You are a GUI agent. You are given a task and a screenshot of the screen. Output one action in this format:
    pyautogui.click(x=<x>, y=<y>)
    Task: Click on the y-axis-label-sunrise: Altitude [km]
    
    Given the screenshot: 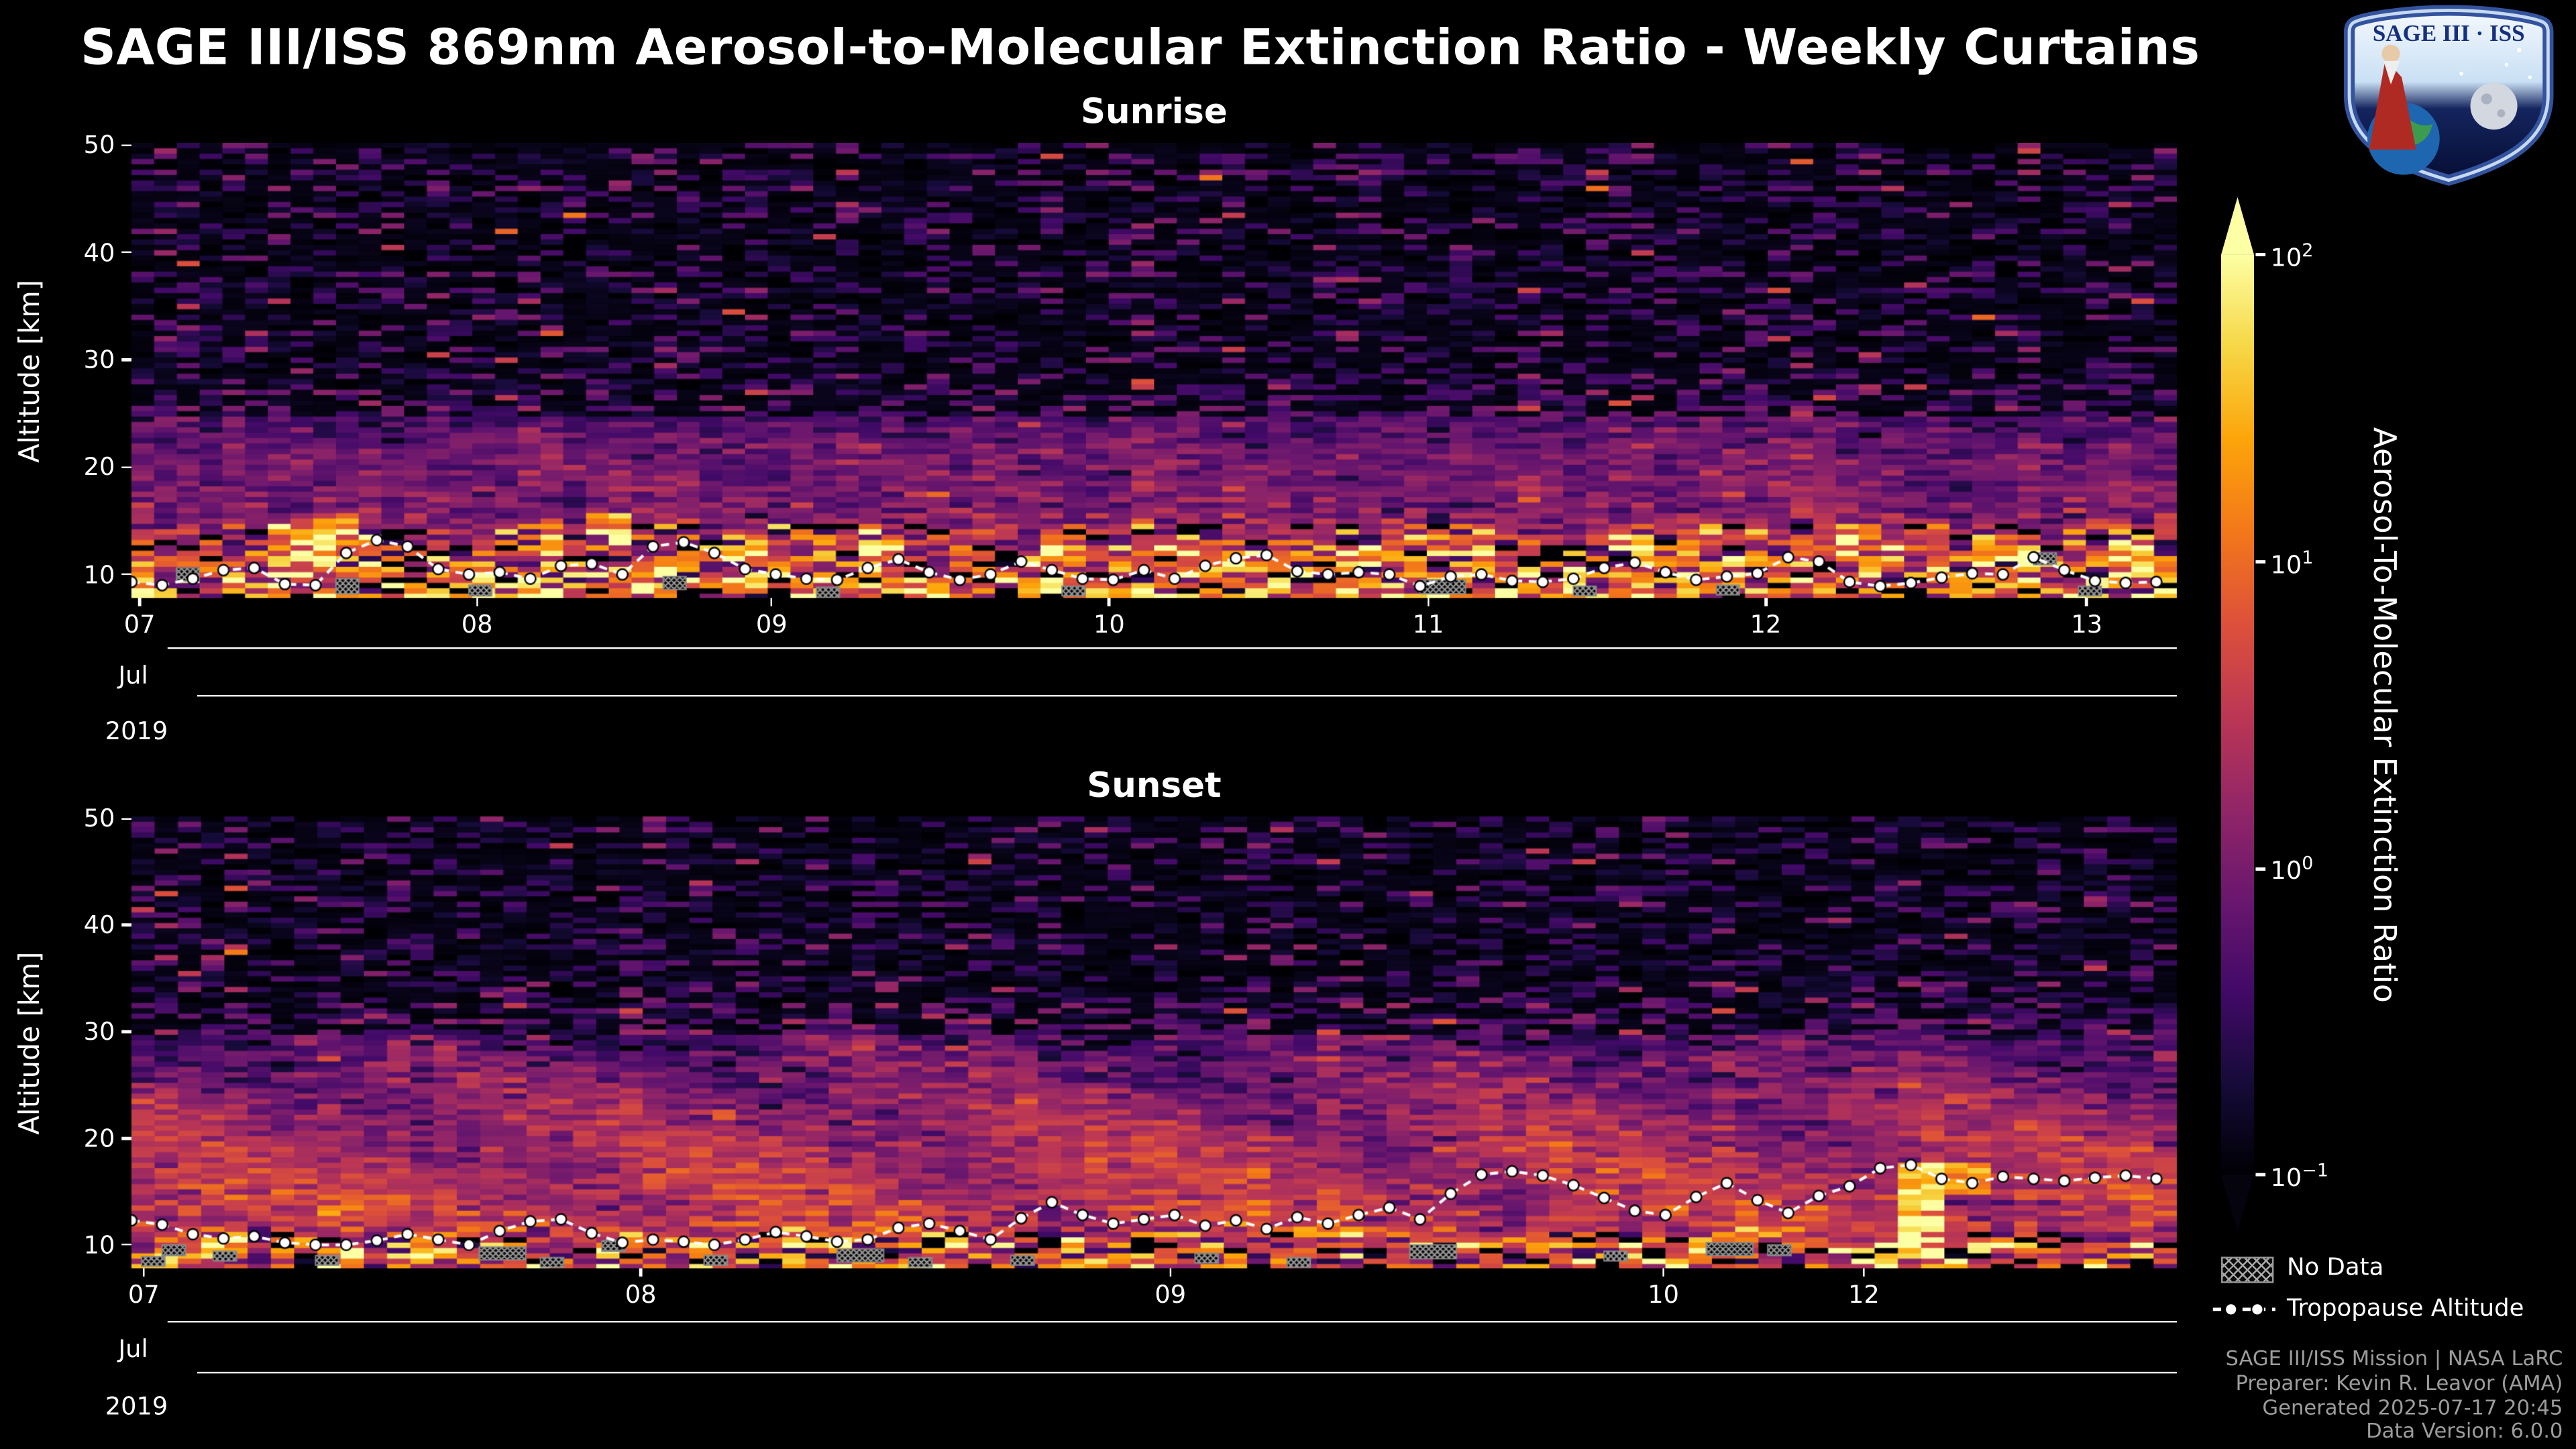 What is the action you would take?
    pyautogui.click(x=31, y=370)
    